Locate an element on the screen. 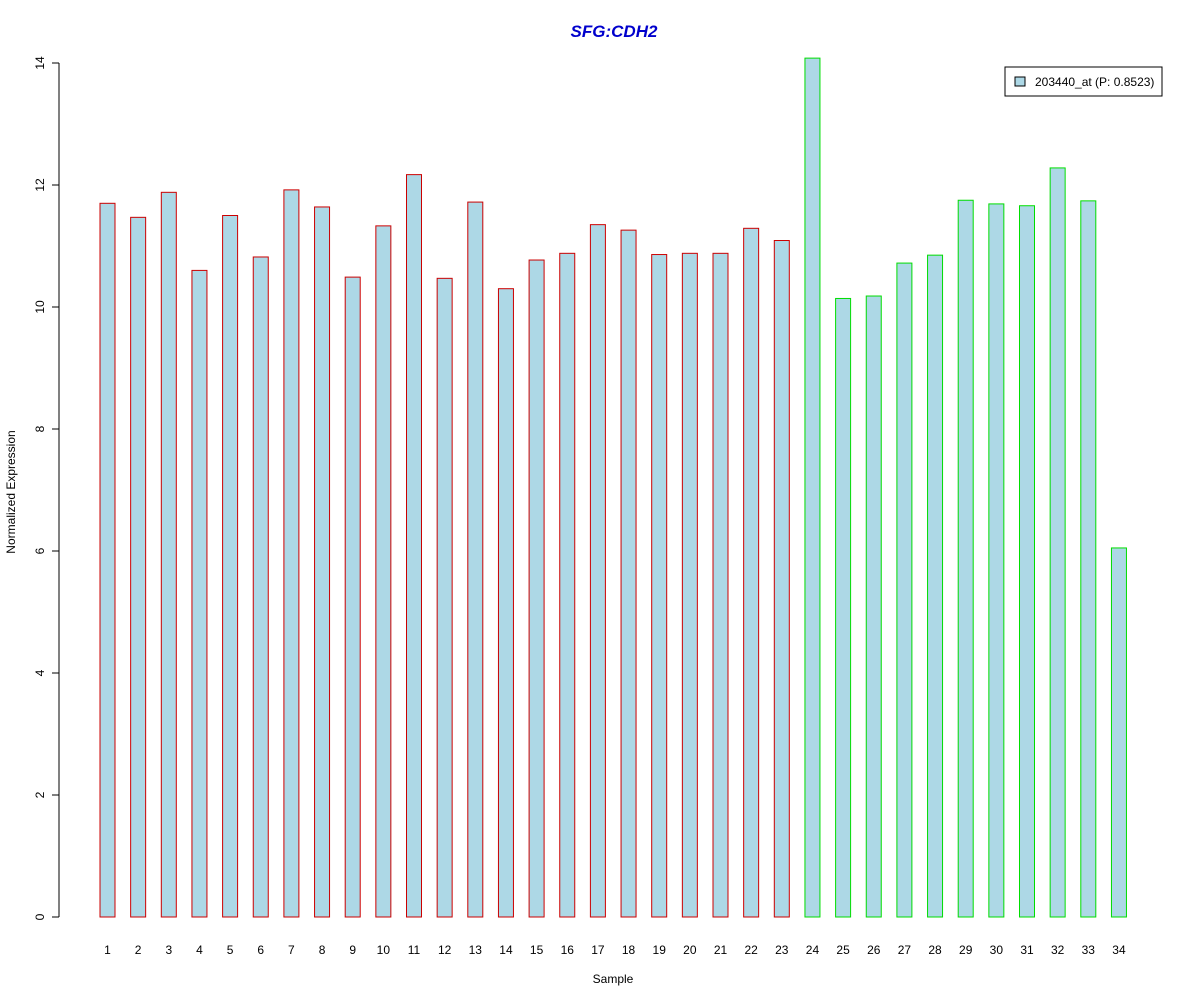 The image size is (1200, 1000). x-tick-label: 20 is located at coordinates (690, 950).